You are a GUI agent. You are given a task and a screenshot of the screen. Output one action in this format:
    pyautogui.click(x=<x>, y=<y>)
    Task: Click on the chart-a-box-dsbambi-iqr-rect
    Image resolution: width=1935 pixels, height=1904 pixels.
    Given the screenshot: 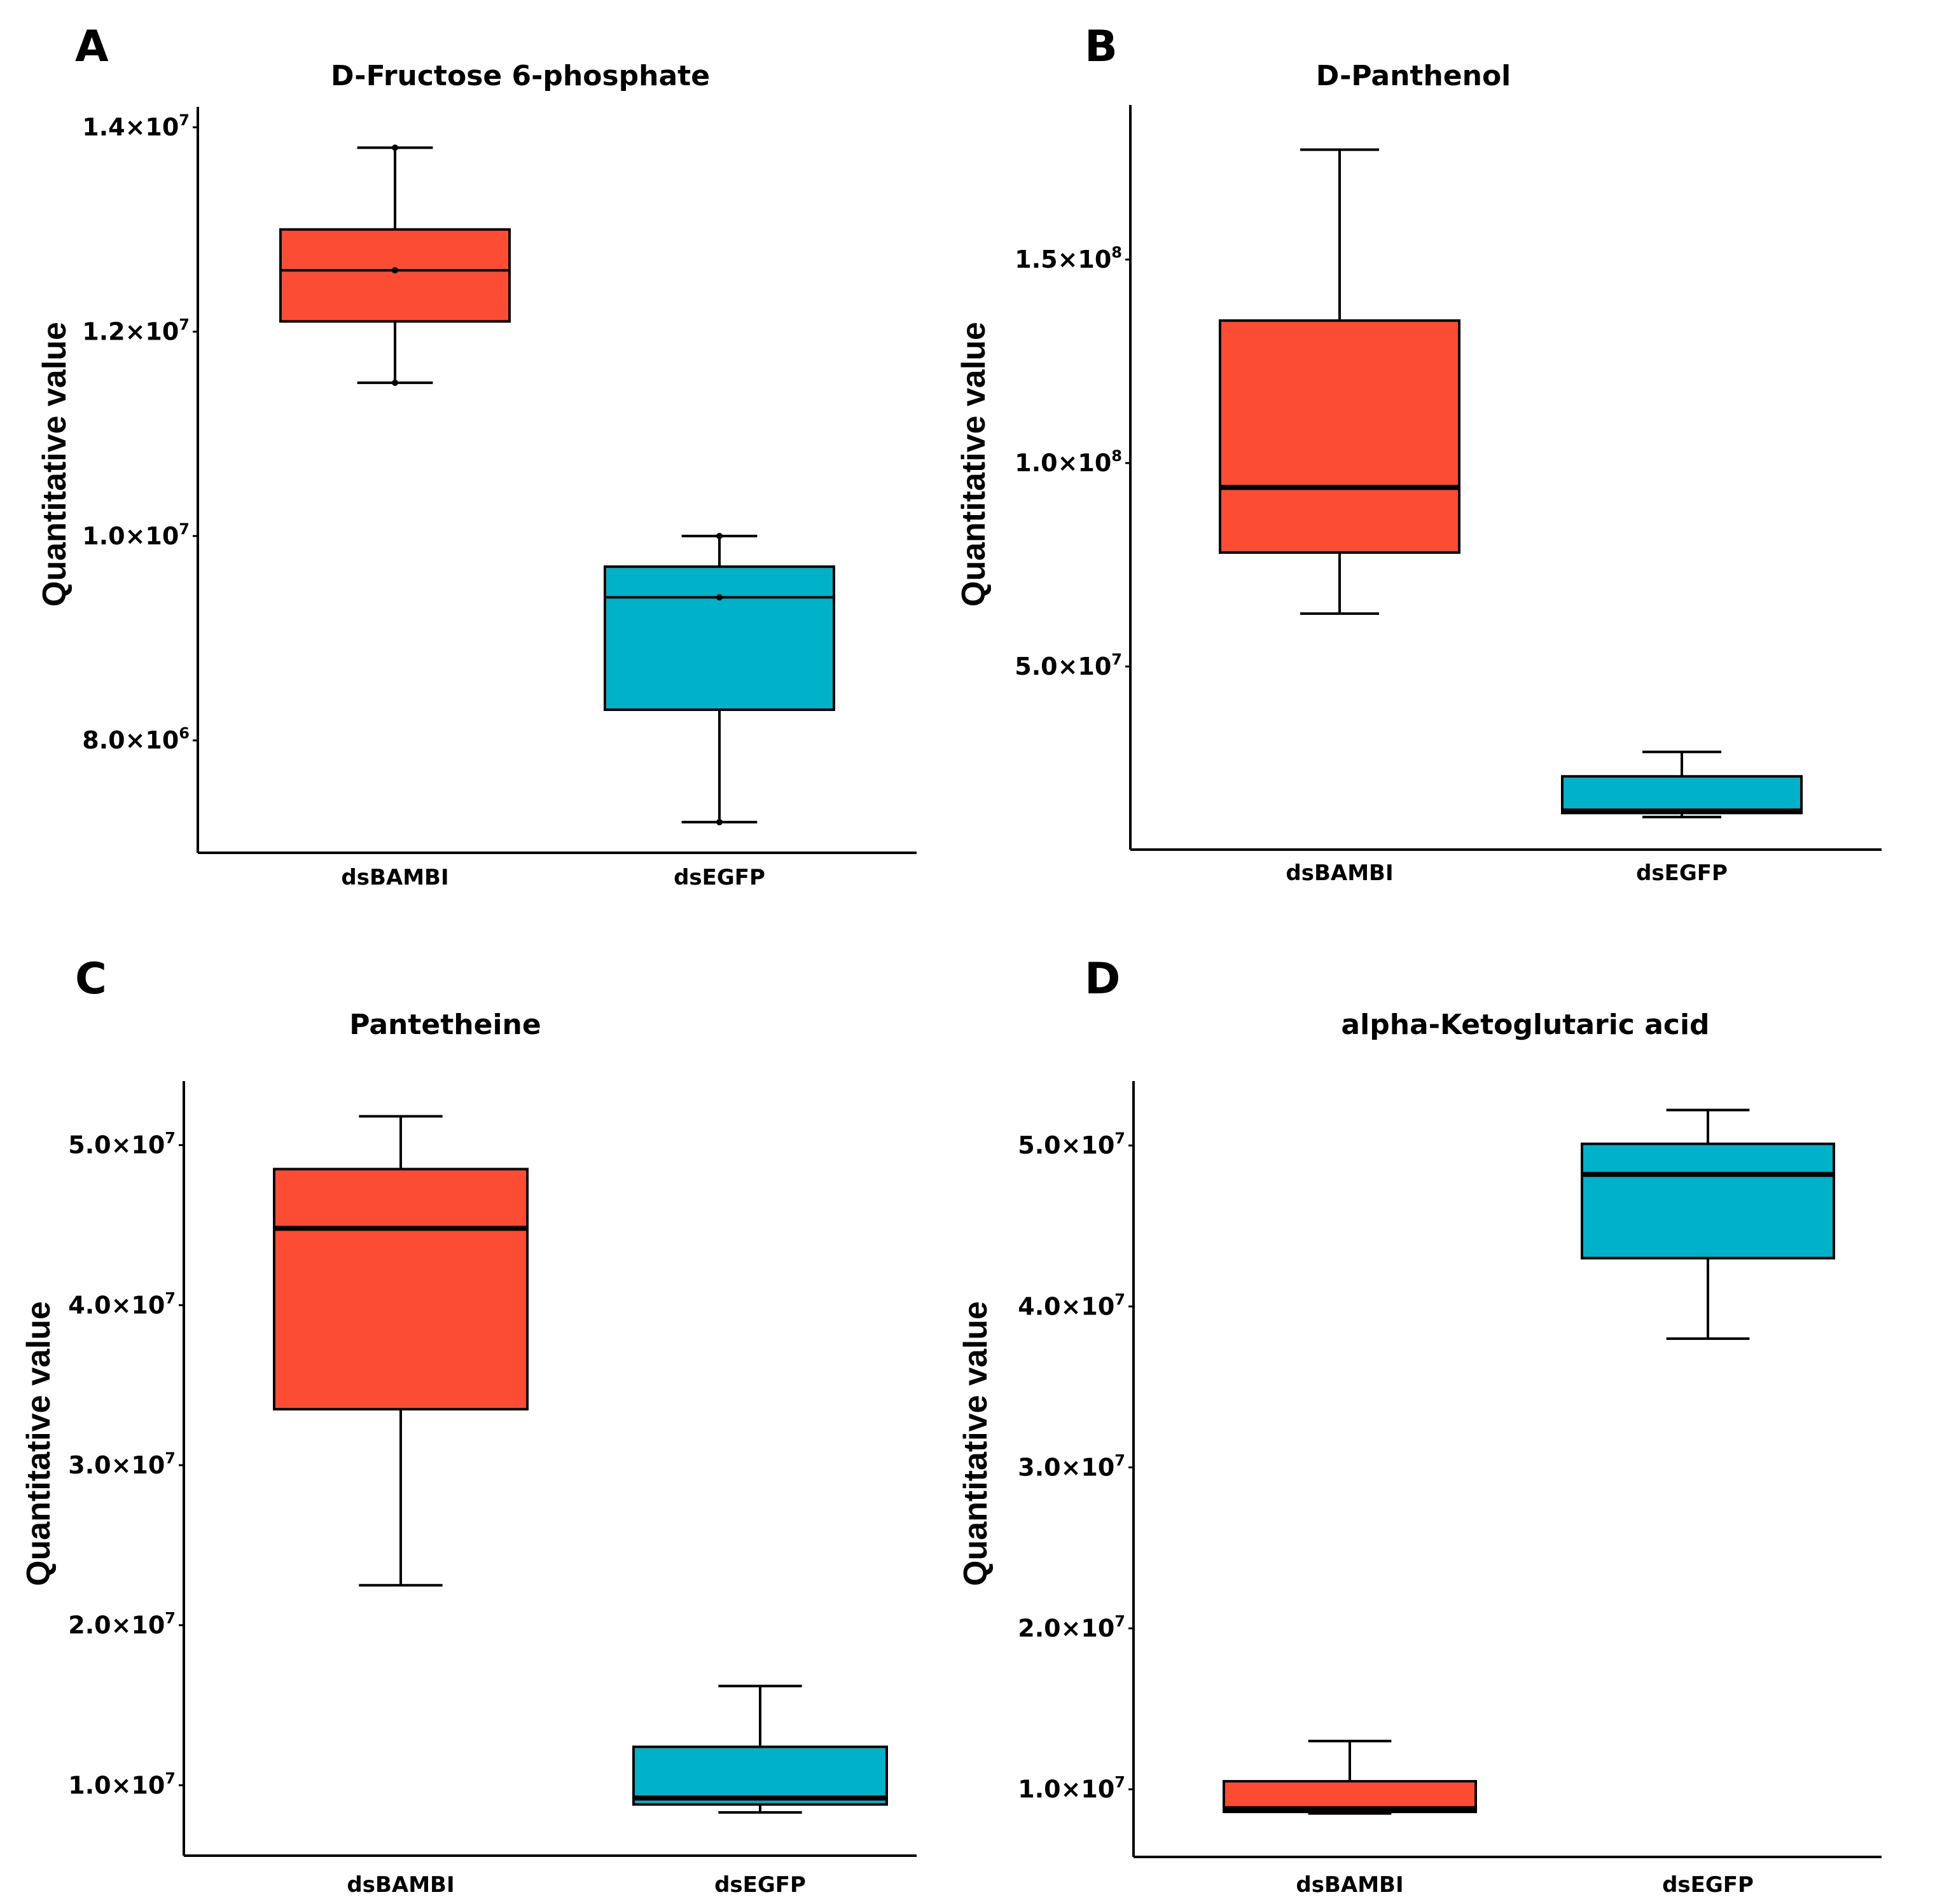 What is the action you would take?
    pyautogui.click(x=395, y=275)
    